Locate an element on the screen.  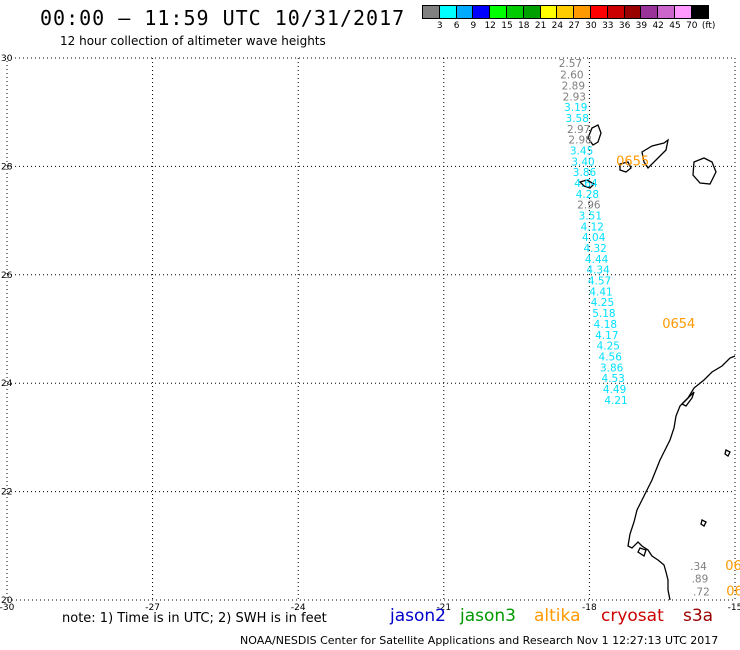
wave-height-value: 4.49 is located at coordinates (614, 390).